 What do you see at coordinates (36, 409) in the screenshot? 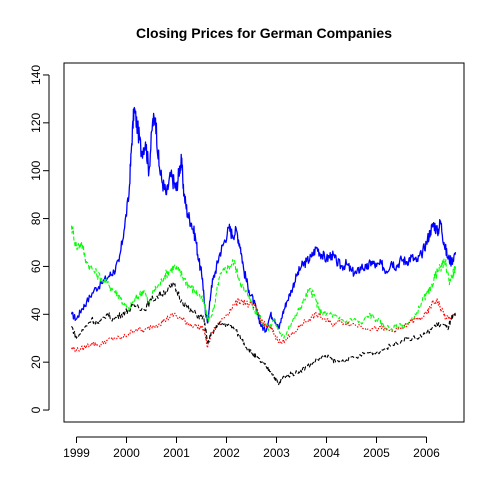
I see `y-tick-label: 0` at bounding box center [36, 409].